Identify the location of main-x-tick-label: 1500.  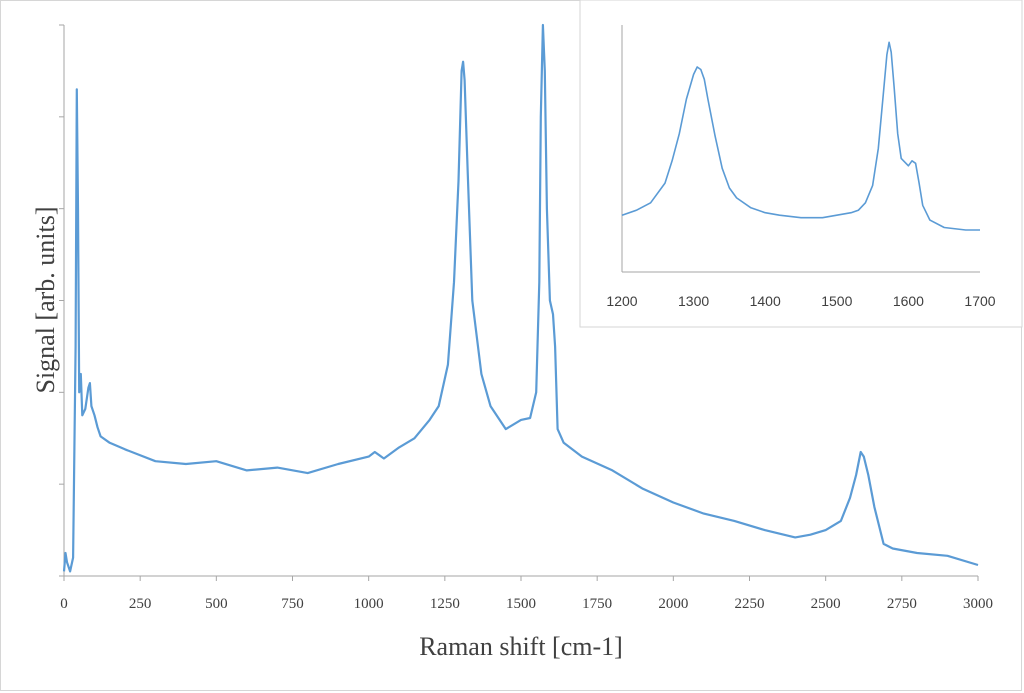
(521, 604).